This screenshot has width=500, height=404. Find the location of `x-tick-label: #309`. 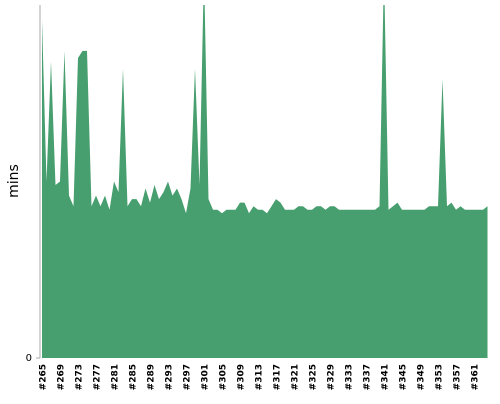

x-tick-label: #309 is located at coordinates (242, 377).